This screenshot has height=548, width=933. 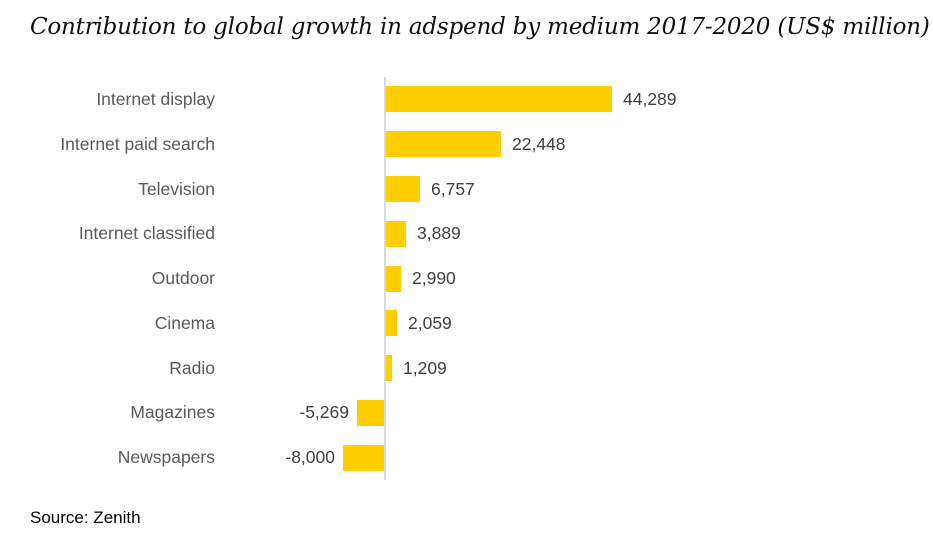 I want to click on category-label-magazines: Magazines, so click(x=172, y=412).